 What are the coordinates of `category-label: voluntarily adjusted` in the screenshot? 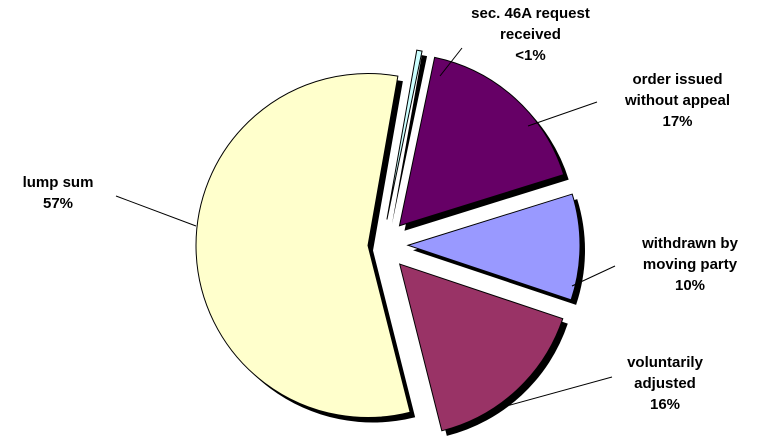 It's located at (665, 373).